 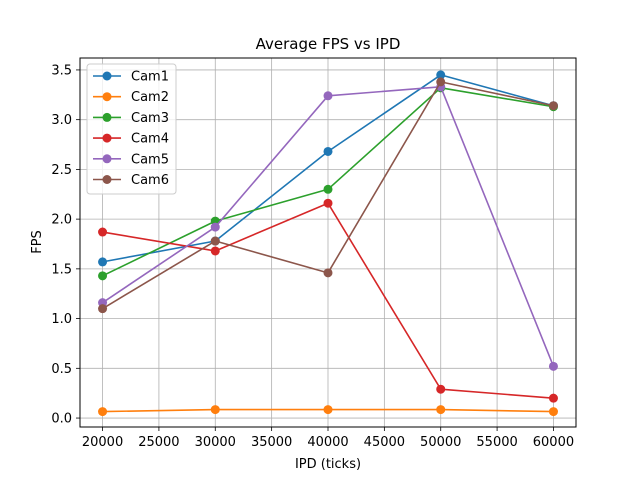 I want to click on y-tick-label: 1.5, so click(x=61, y=269).